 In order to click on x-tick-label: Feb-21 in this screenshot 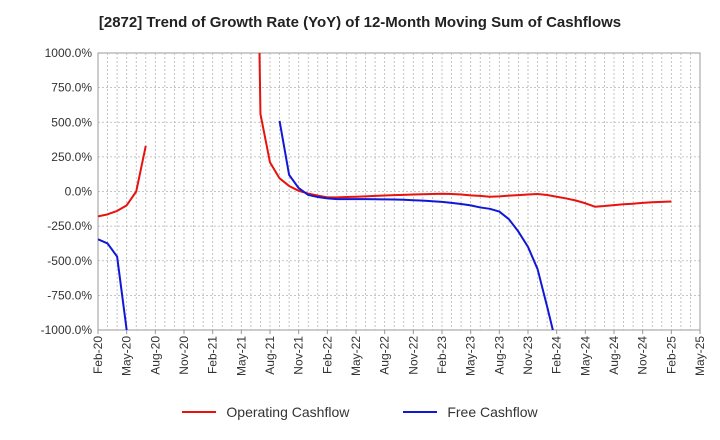, I will do `click(213, 355)`.